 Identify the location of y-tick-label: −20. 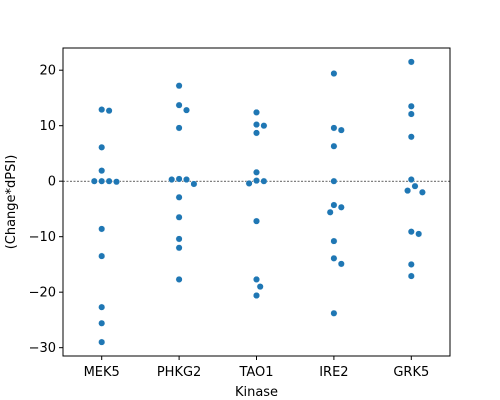
(42, 293).